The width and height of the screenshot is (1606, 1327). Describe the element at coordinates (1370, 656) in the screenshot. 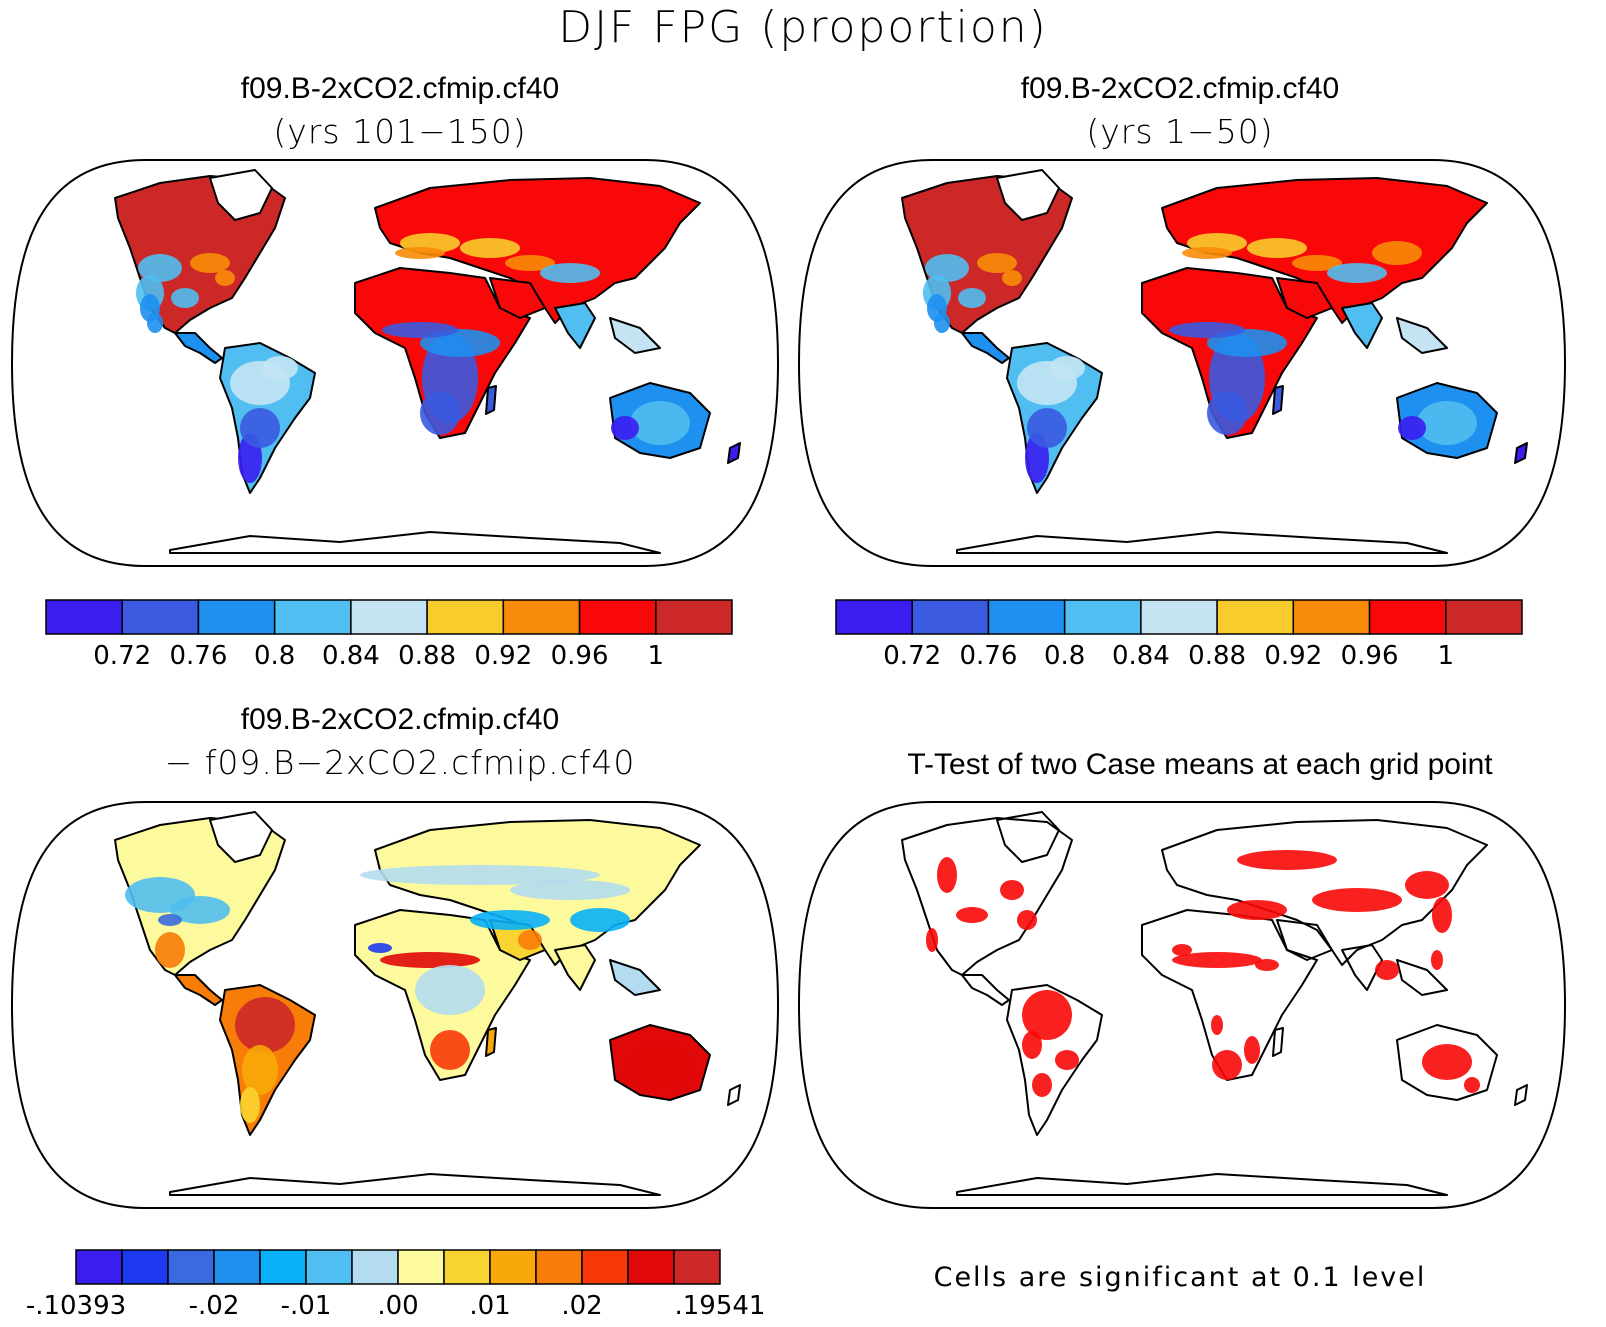

I see `colorbar-2-tick-label: 0.96` at that location.